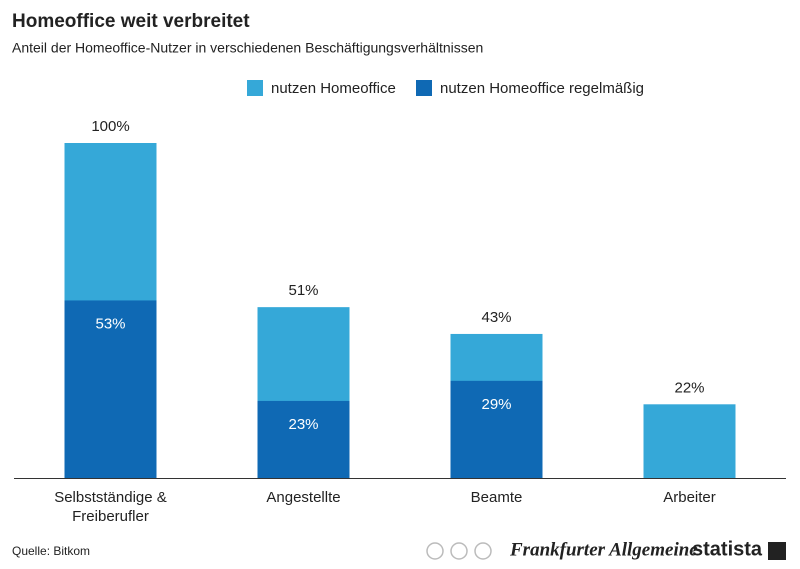  Describe the element at coordinates (777, 551) in the screenshot. I see `brand-icon` at that location.